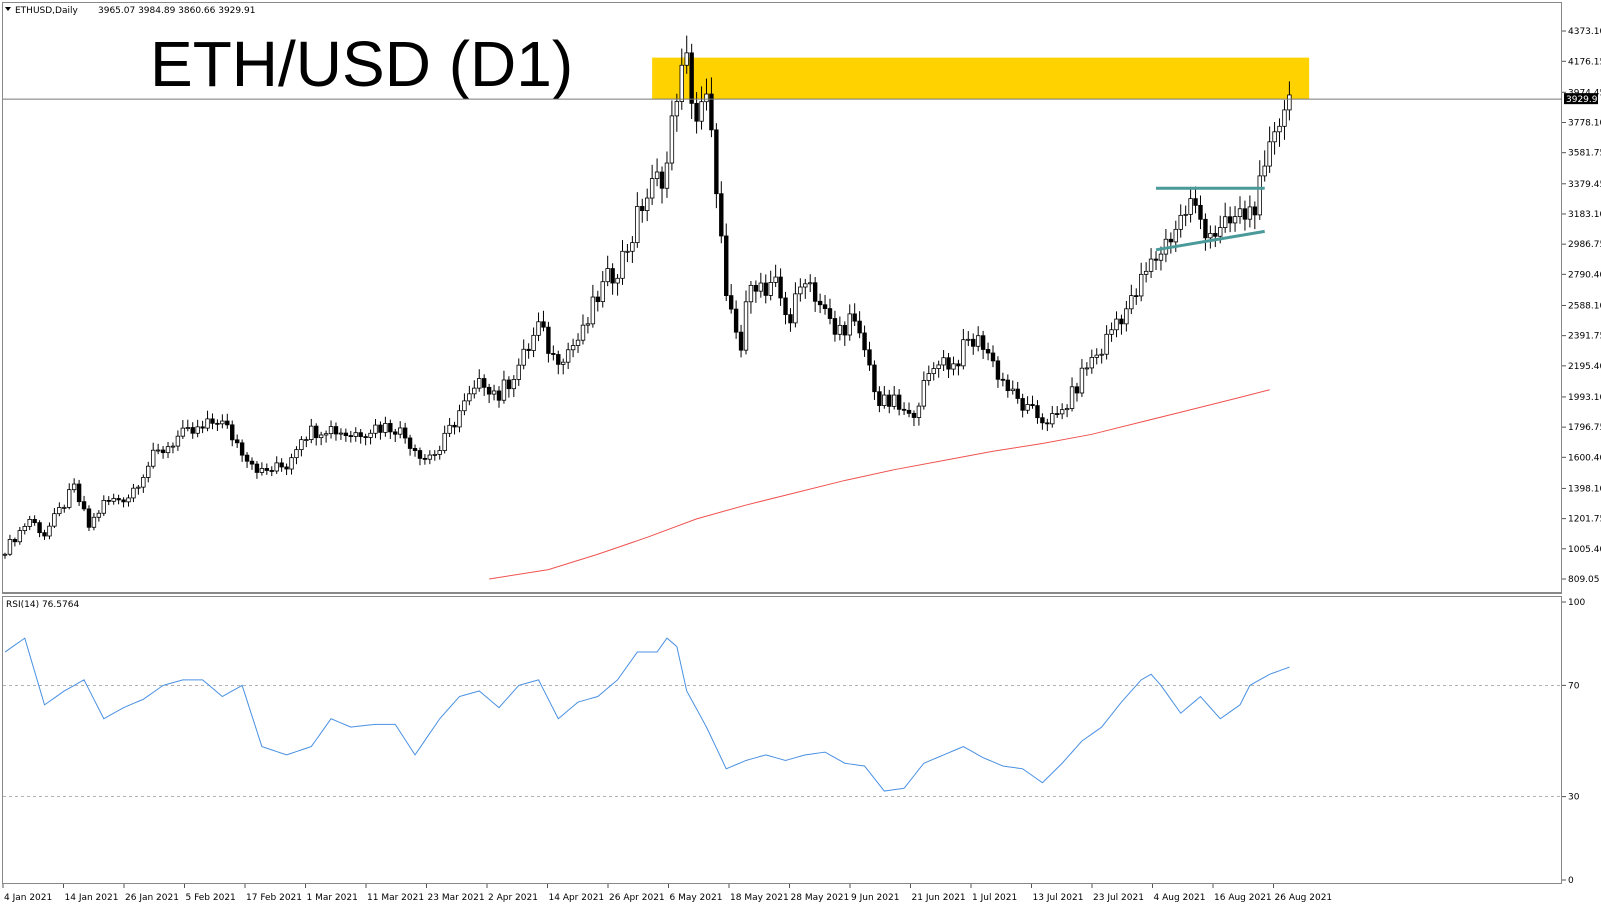 The width and height of the screenshot is (1601, 910). Describe the element at coordinates (1573, 742) in the screenshot. I see `rsi-axis: 100 70 30 0` at that location.